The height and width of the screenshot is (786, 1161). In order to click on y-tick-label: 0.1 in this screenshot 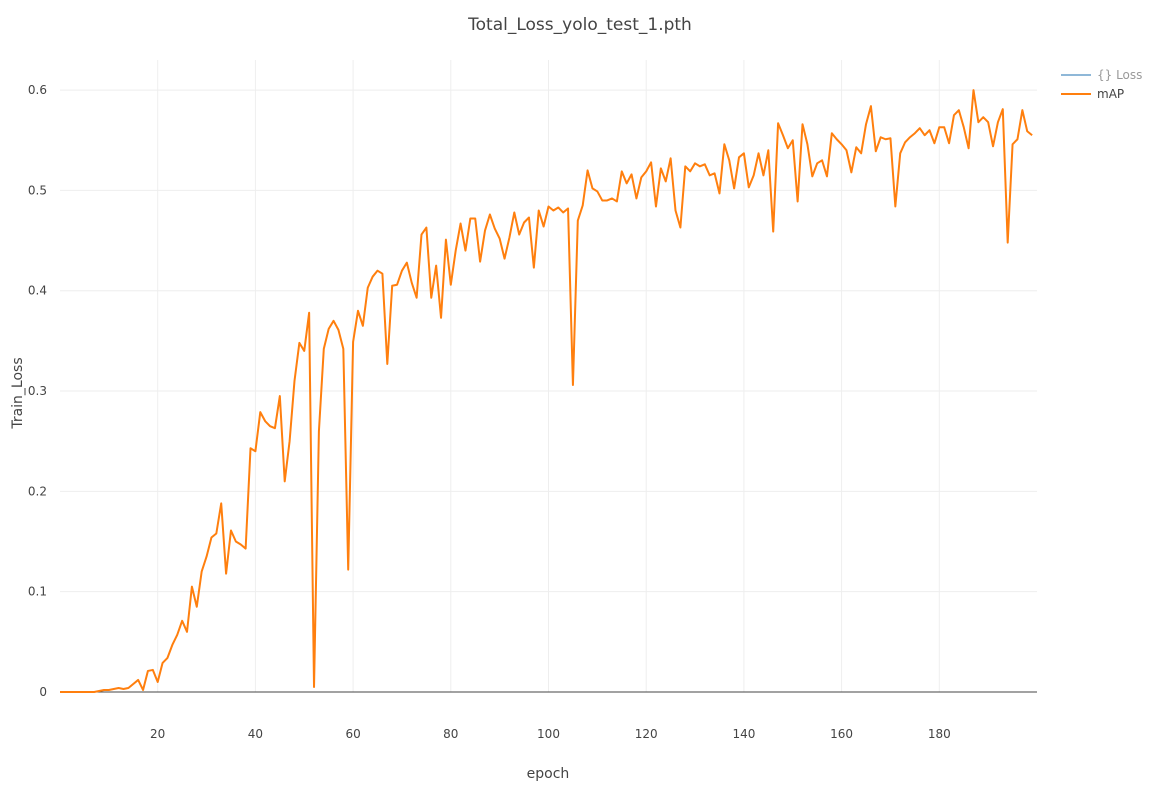, I will do `click(37, 592)`.